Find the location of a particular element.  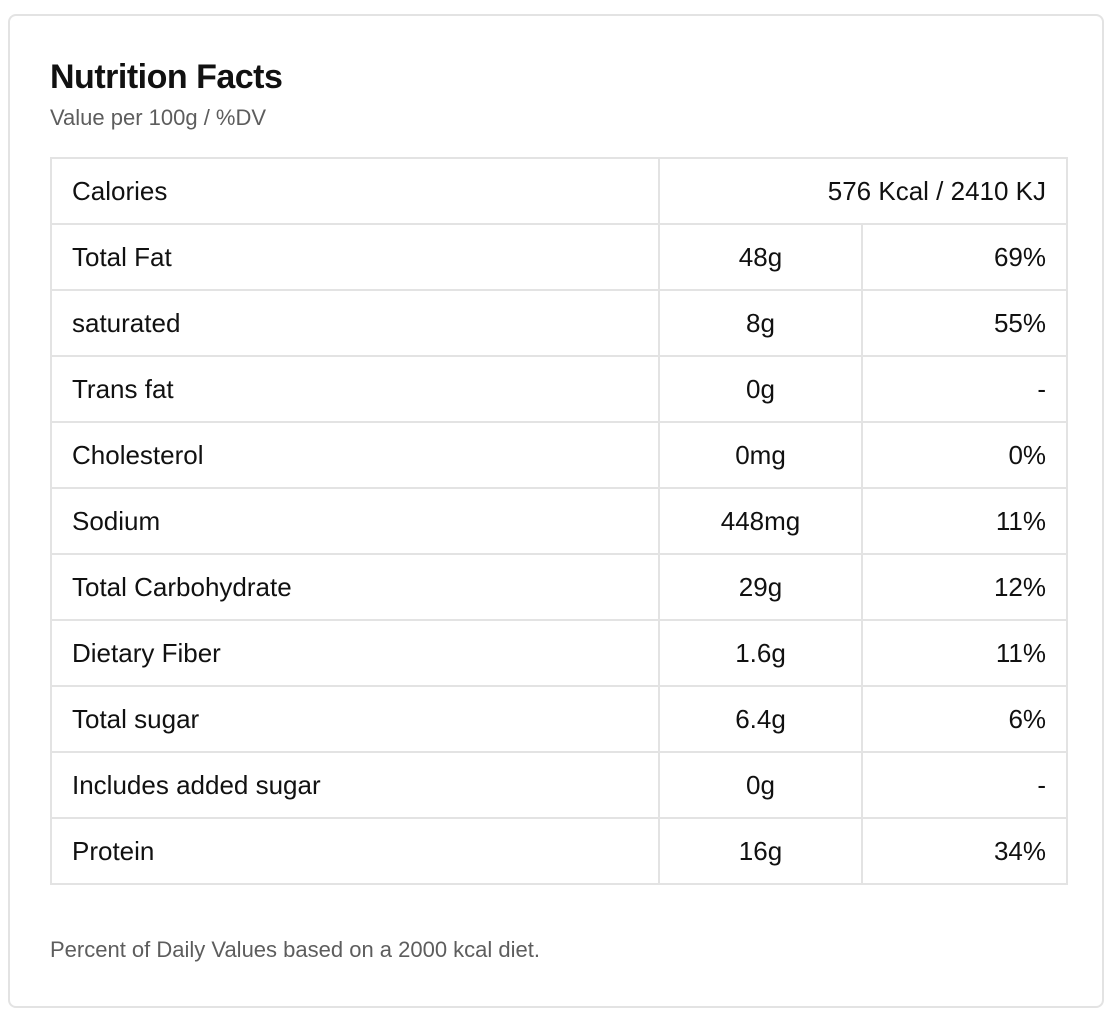

nutrient-amount: 6.4g is located at coordinates (760, 719).